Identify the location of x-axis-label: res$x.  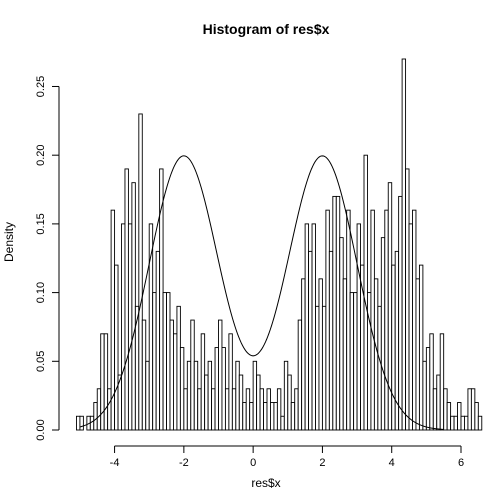
(265, 483).